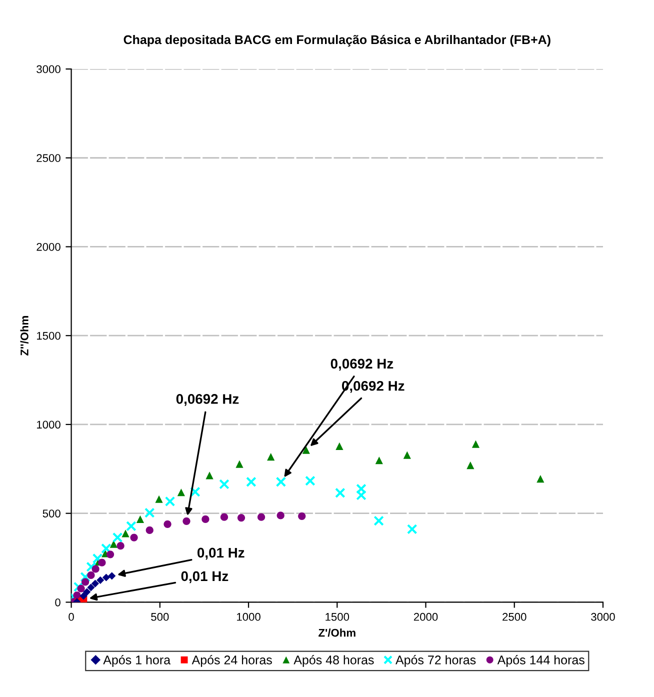 This screenshot has width=654, height=697. I want to click on y-tick-label: 1000, so click(48, 424).